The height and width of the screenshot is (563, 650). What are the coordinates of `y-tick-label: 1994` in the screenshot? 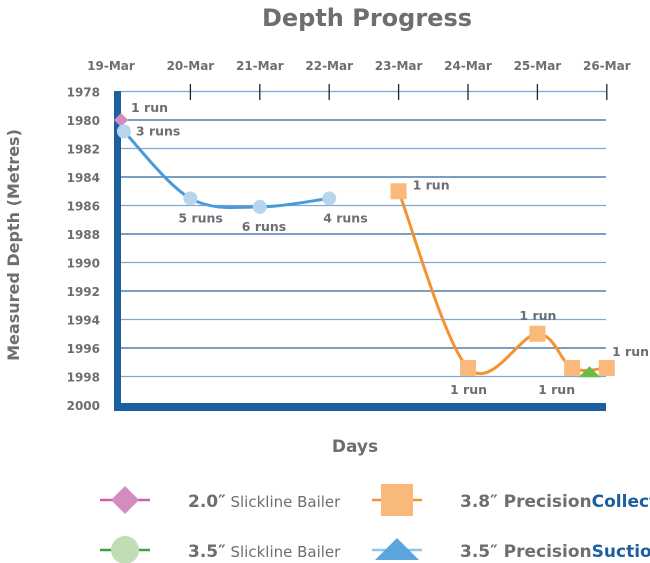 It's located at (83, 321).